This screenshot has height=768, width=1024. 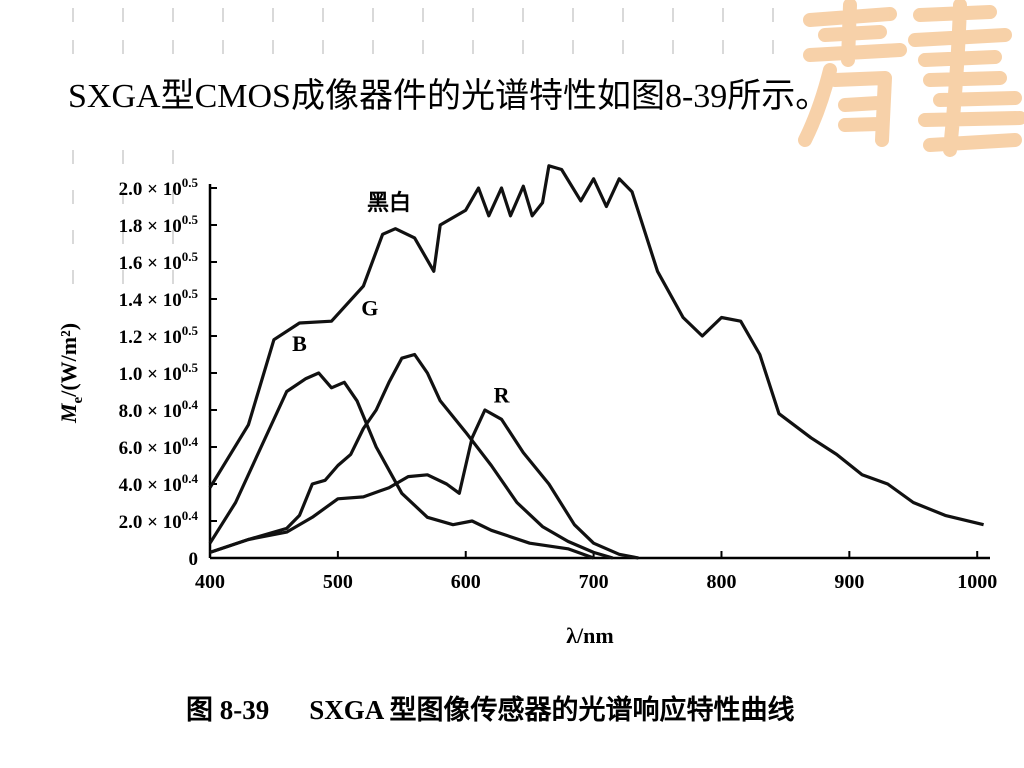 I want to click on x-axis-label: λ/nm, so click(x=589, y=635).